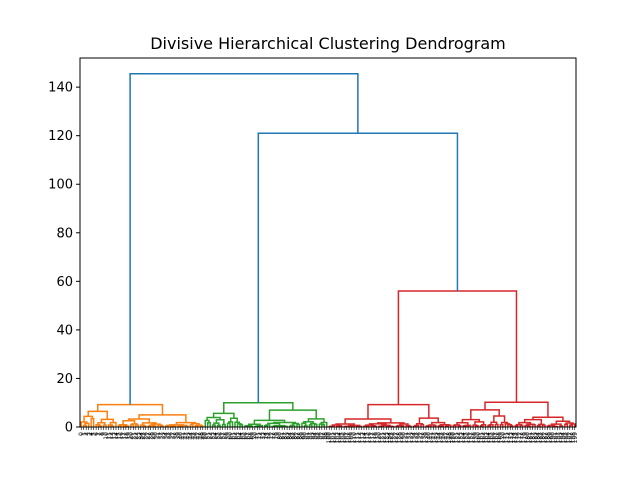 This screenshot has width=640, height=480. I want to click on leaf-label: 112, so click(359, 438).